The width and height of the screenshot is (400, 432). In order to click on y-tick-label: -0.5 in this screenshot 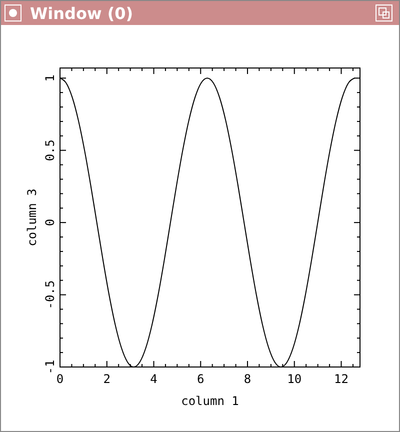, I will do `click(50, 295)`.